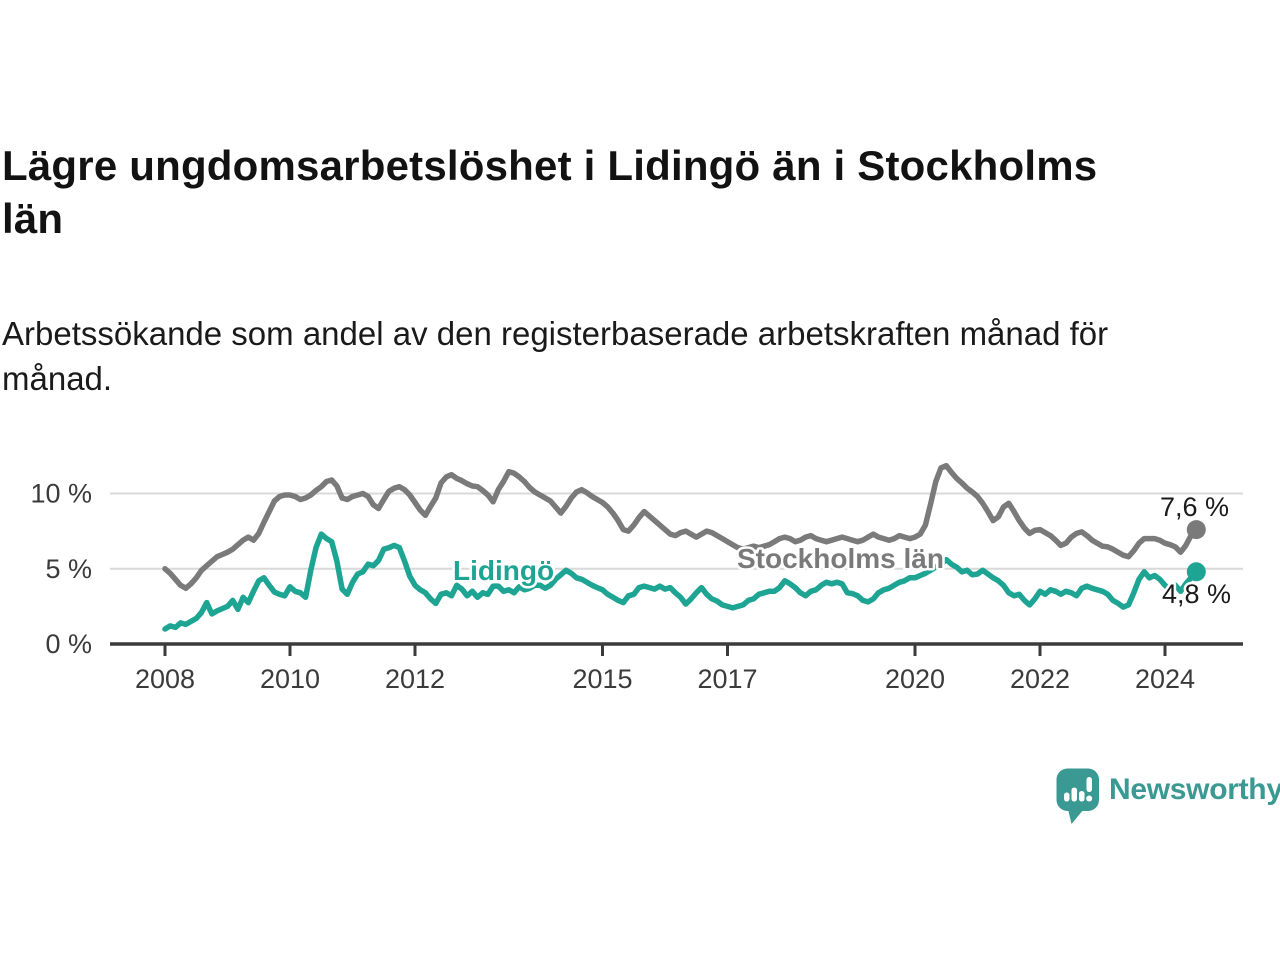 The image size is (1280, 960). I want to click on chart-series, so click(681, 547).